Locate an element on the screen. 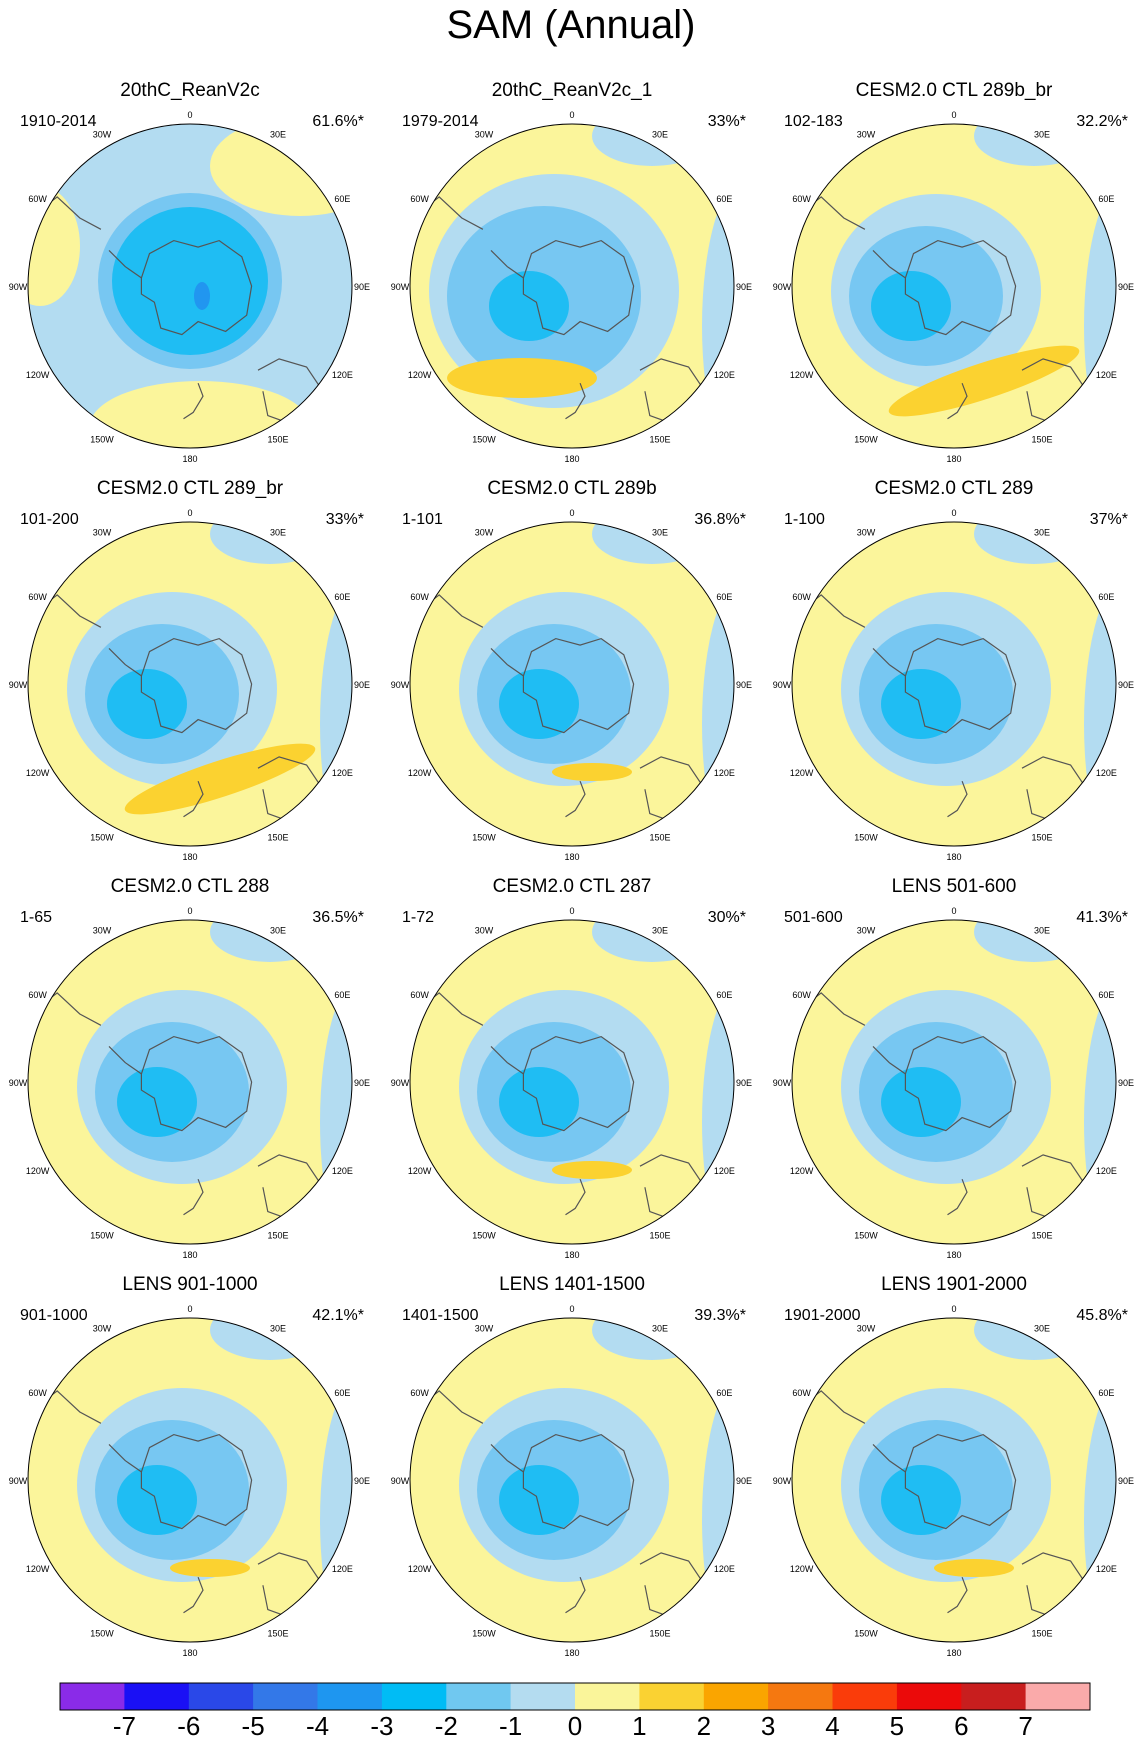  panel-title: 20thC_ReanV2c is located at coordinates (189, 90).